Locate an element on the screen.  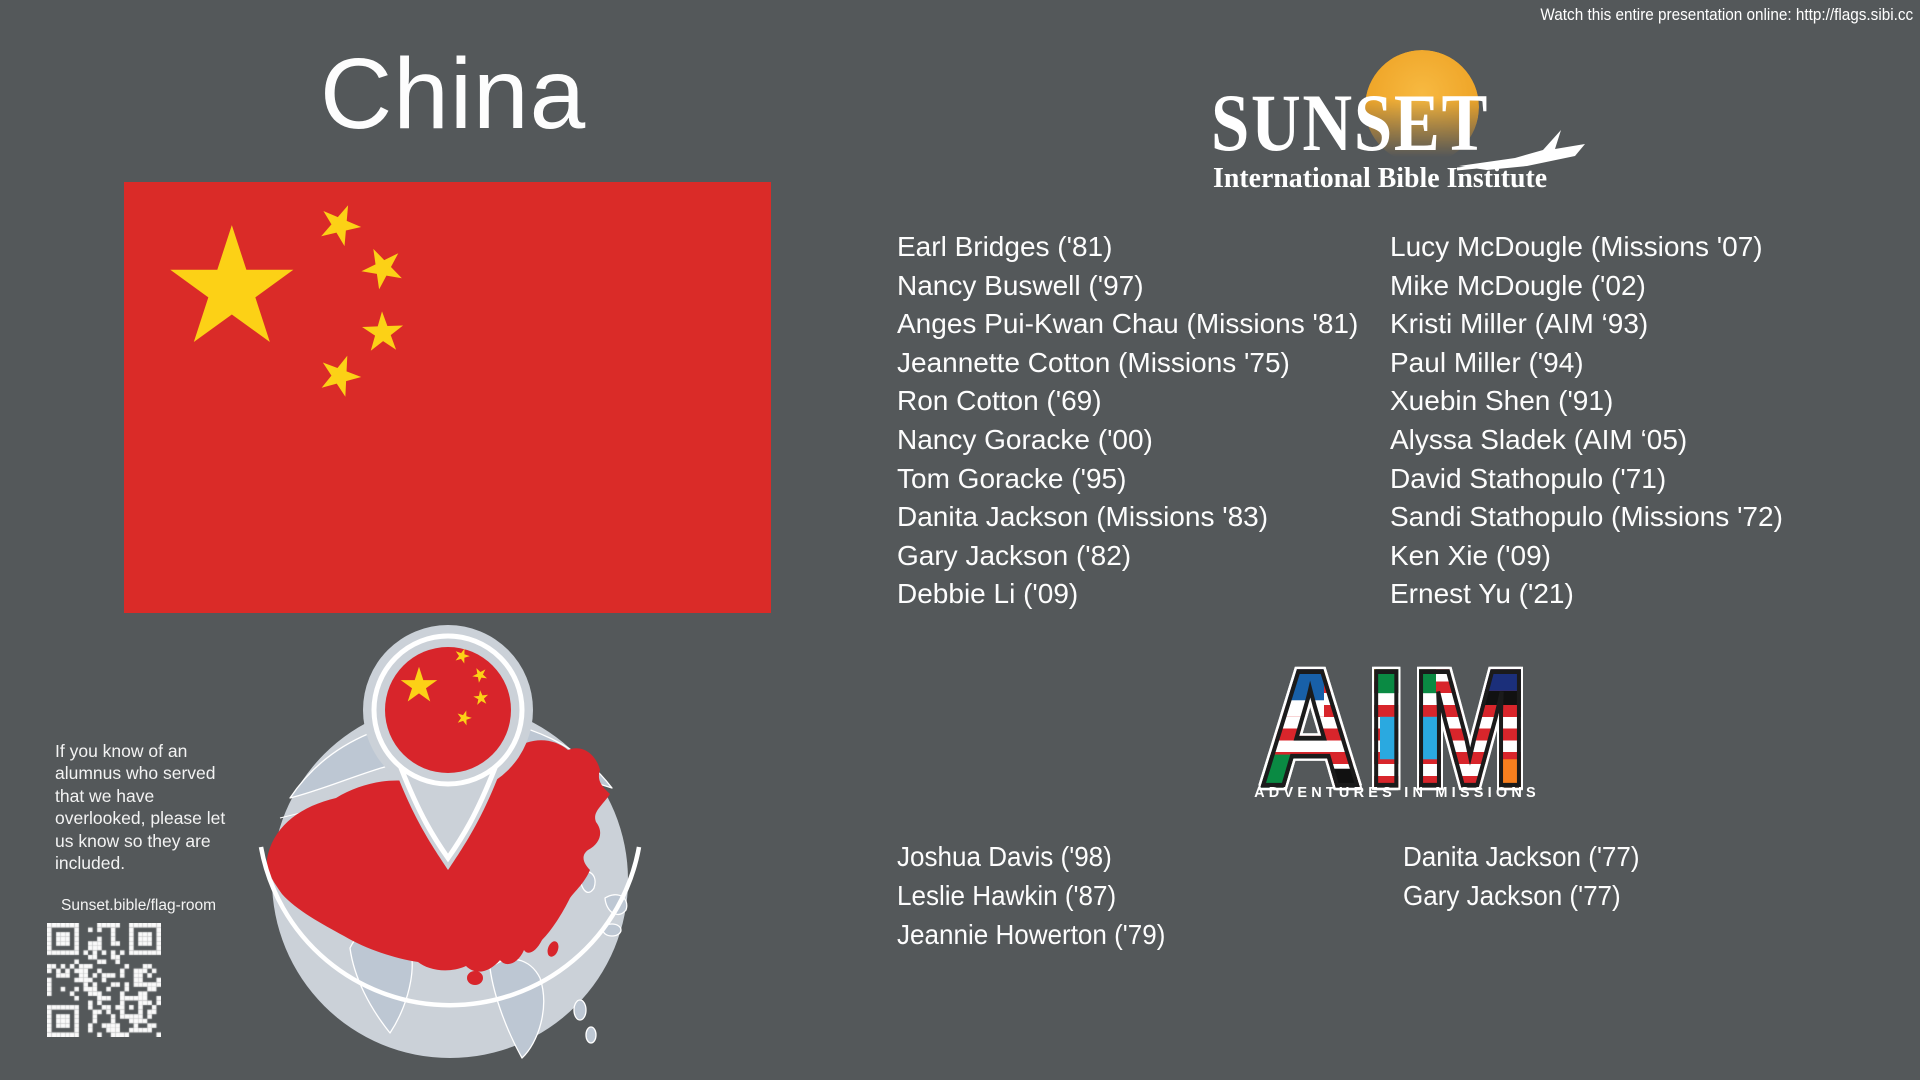
list-item: Gary Jackson ('82) is located at coordinates (1014, 555).